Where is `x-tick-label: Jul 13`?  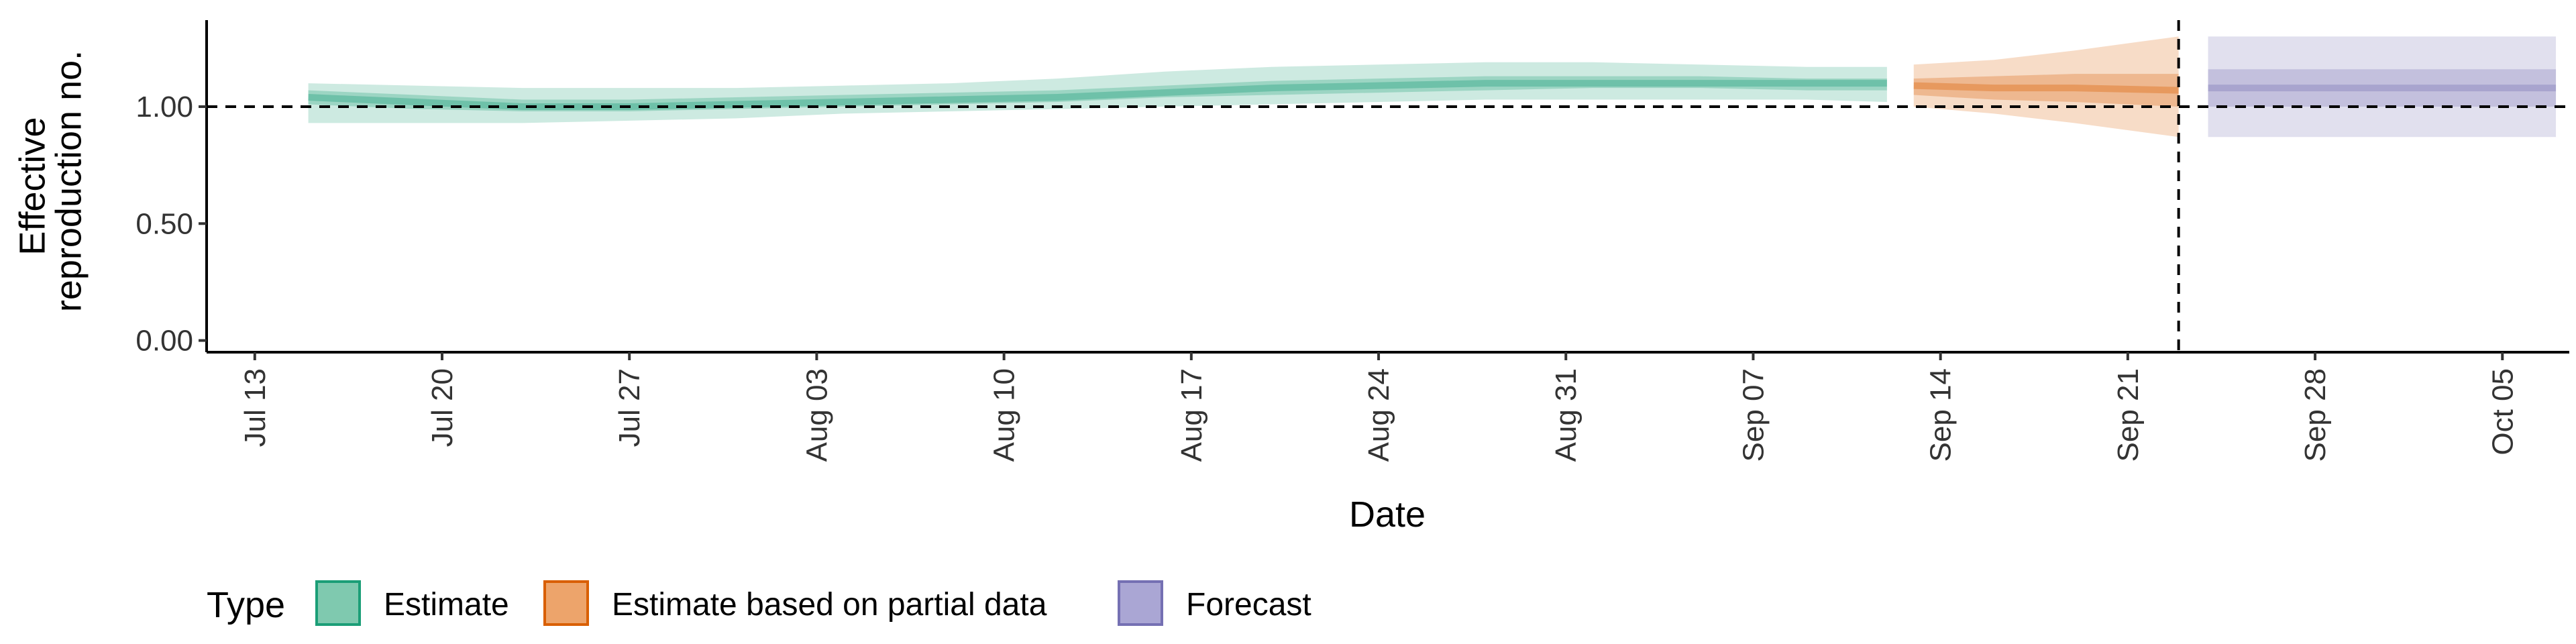
x-tick-label: Jul 13 is located at coordinates (255, 407).